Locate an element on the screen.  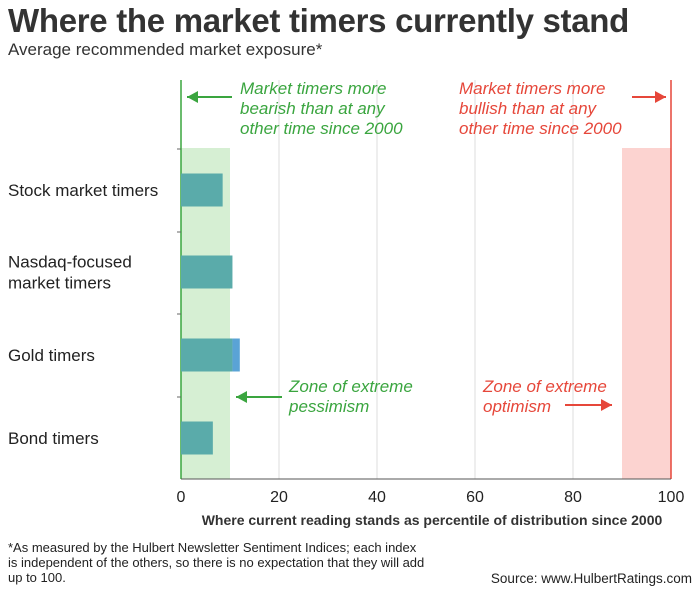
annotation-bearish-line-0: Market timers more is located at coordinates (313, 88).